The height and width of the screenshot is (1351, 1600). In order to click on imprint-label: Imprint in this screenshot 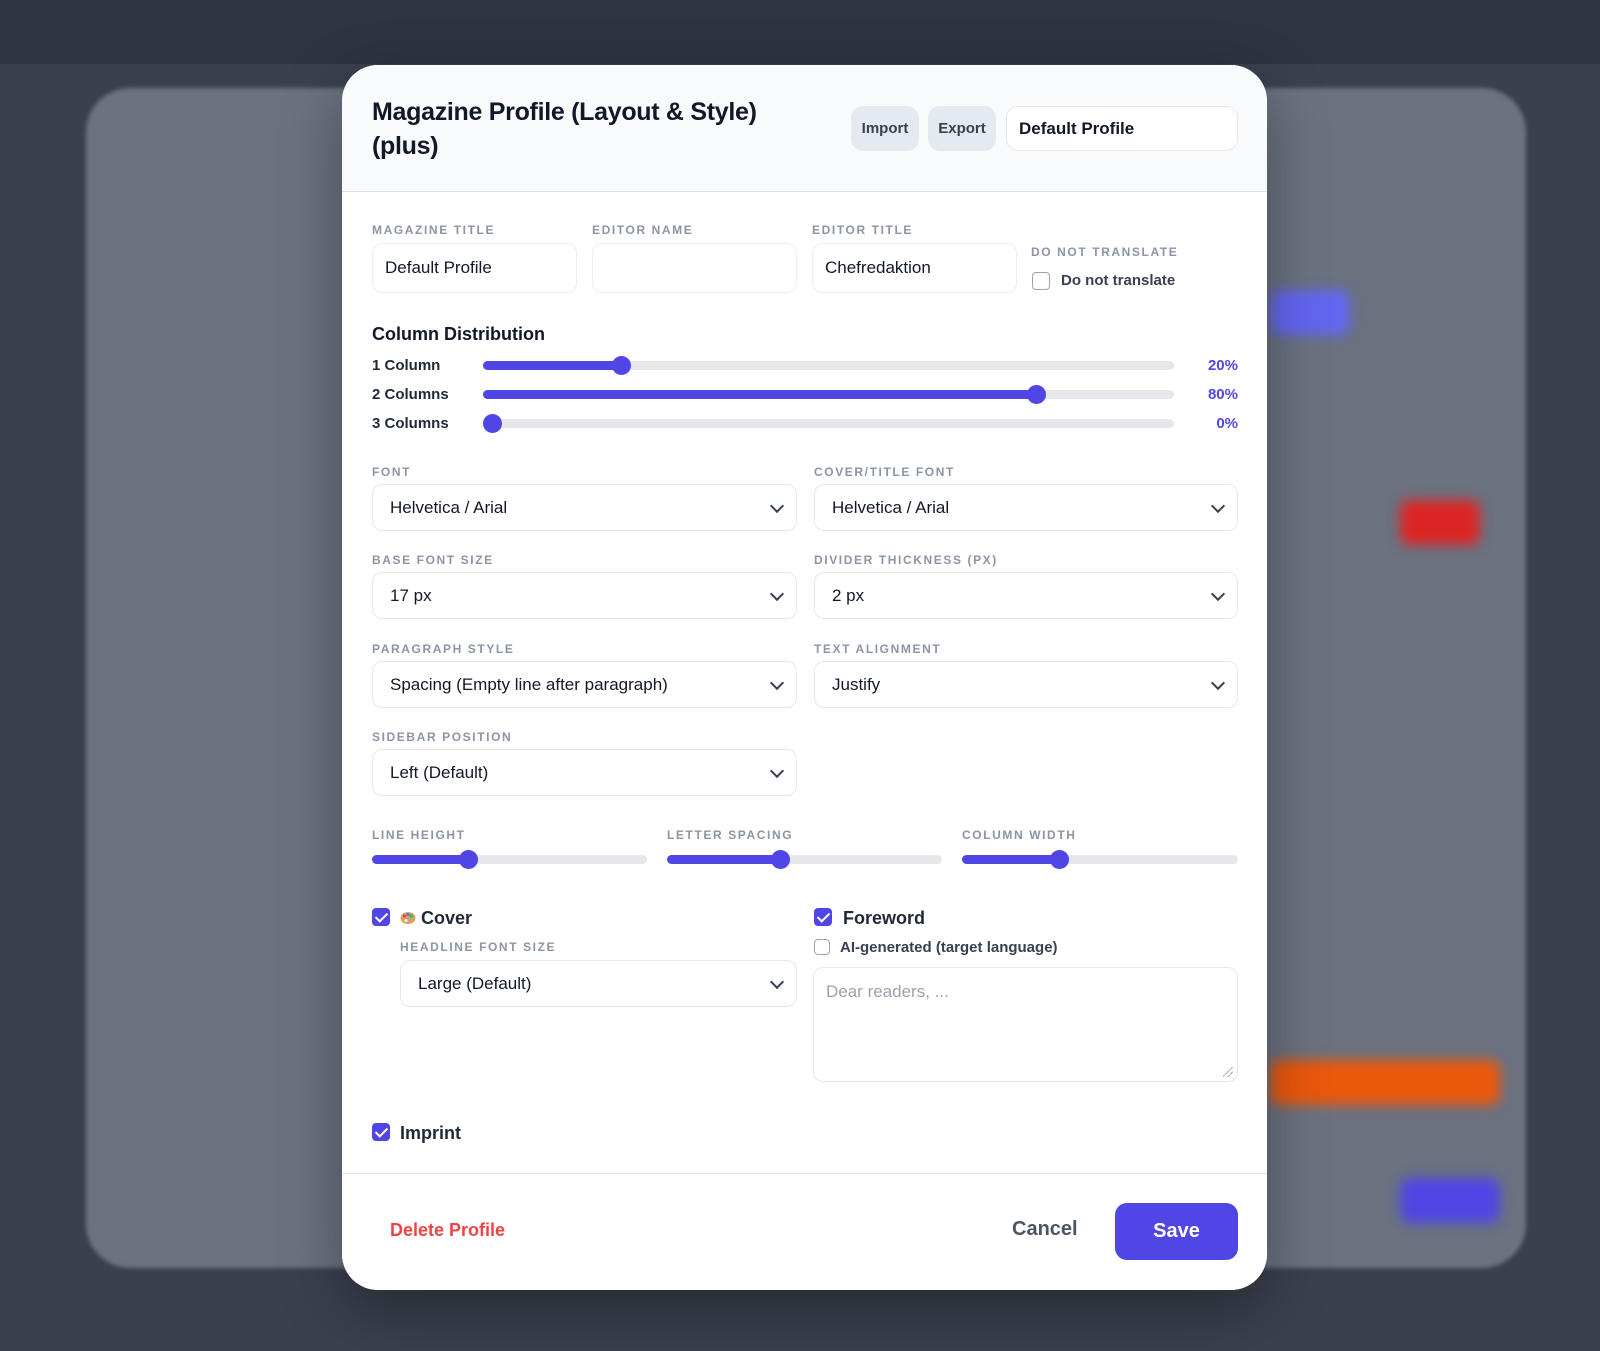, I will do `click(430, 1133)`.